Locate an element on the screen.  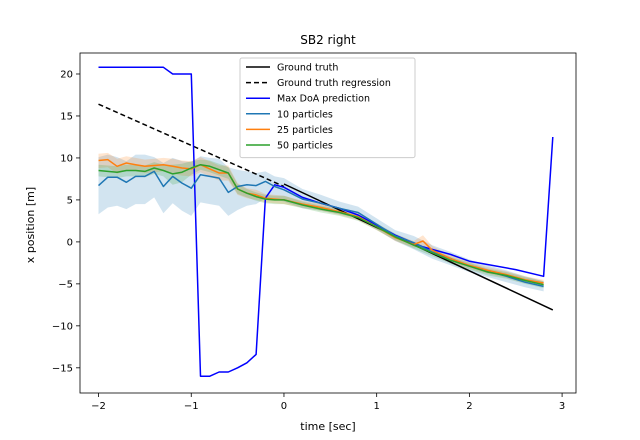
legend-entry-10-particles: 10 particles is located at coordinates (305, 114).